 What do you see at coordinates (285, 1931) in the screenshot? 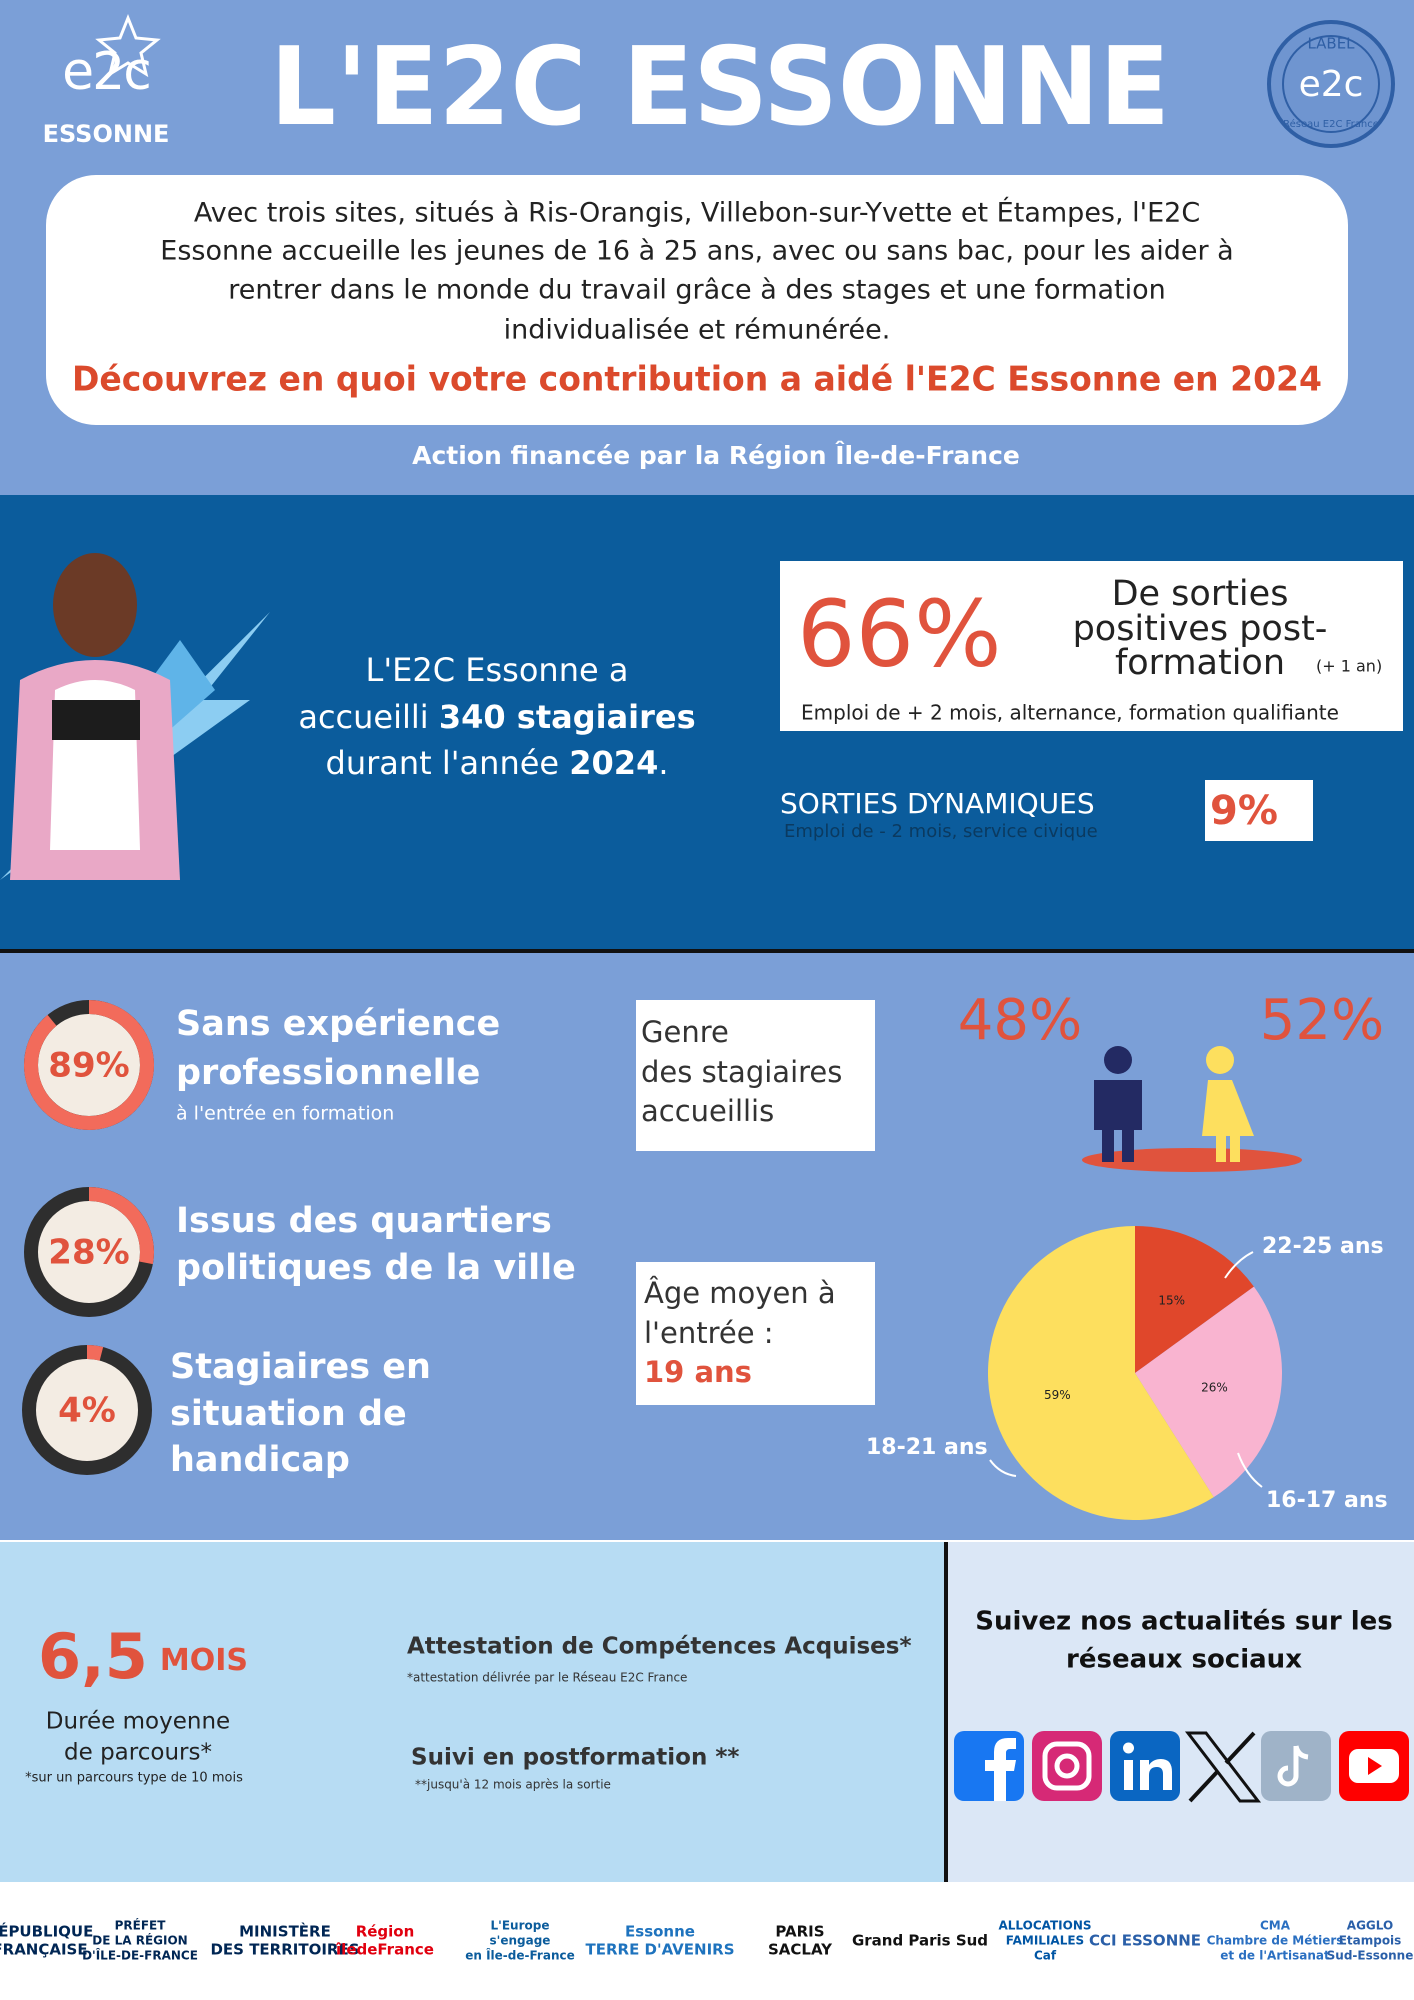
I see `partner-name: MINISTÈRE` at bounding box center [285, 1931].